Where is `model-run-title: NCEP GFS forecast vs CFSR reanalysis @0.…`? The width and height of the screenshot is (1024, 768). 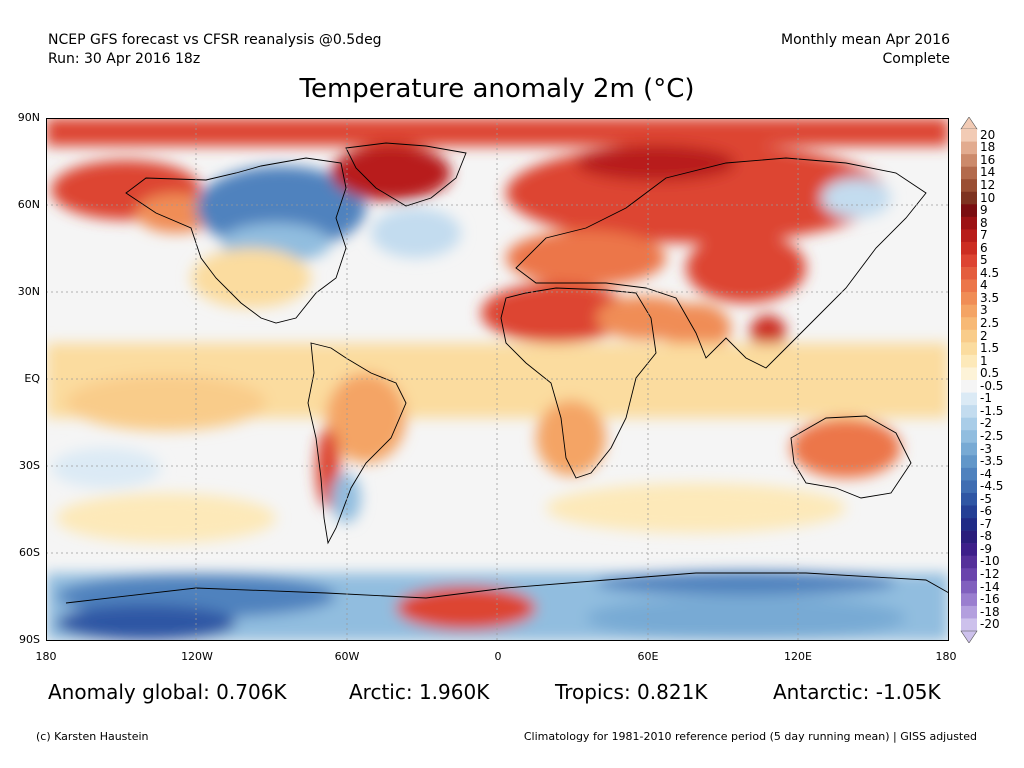
model-run-title: NCEP GFS forecast vs CFSR reanalysis @0.… is located at coordinates (215, 40).